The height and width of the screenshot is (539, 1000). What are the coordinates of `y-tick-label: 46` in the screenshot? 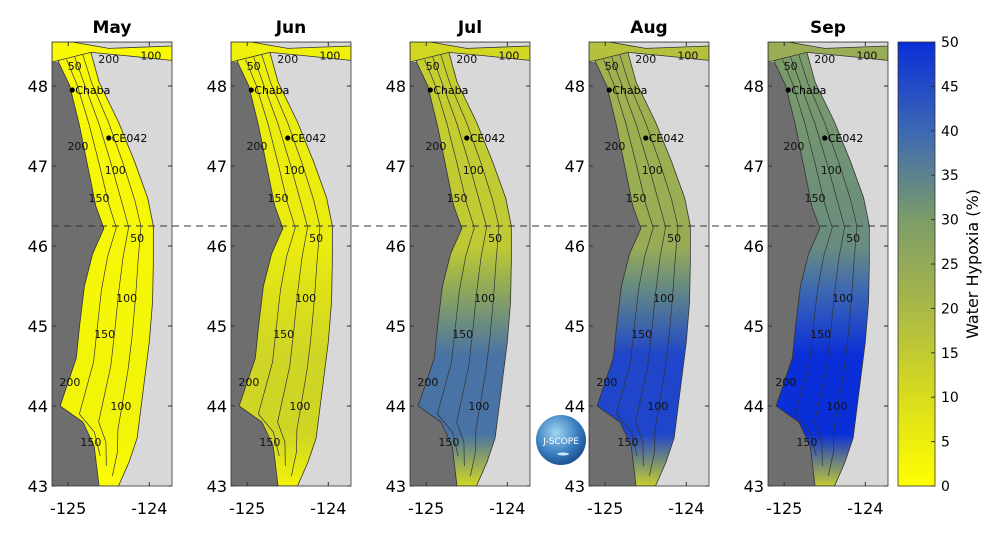 It's located at (38, 246).